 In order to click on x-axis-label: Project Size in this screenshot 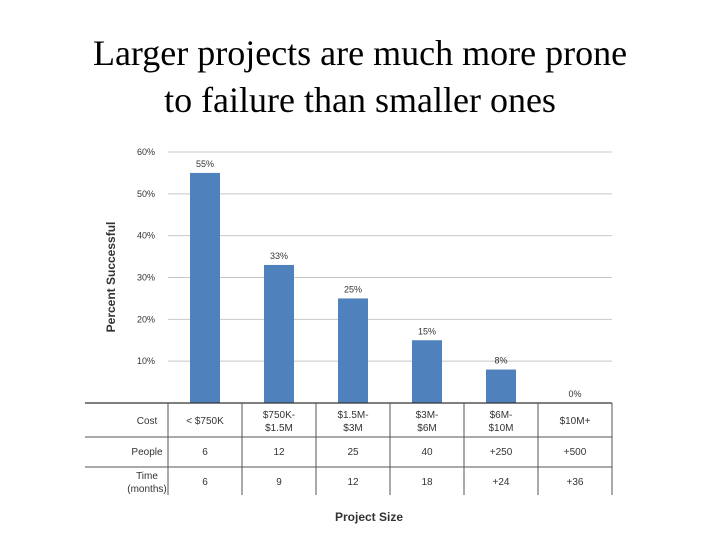, I will do `click(369, 517)`.